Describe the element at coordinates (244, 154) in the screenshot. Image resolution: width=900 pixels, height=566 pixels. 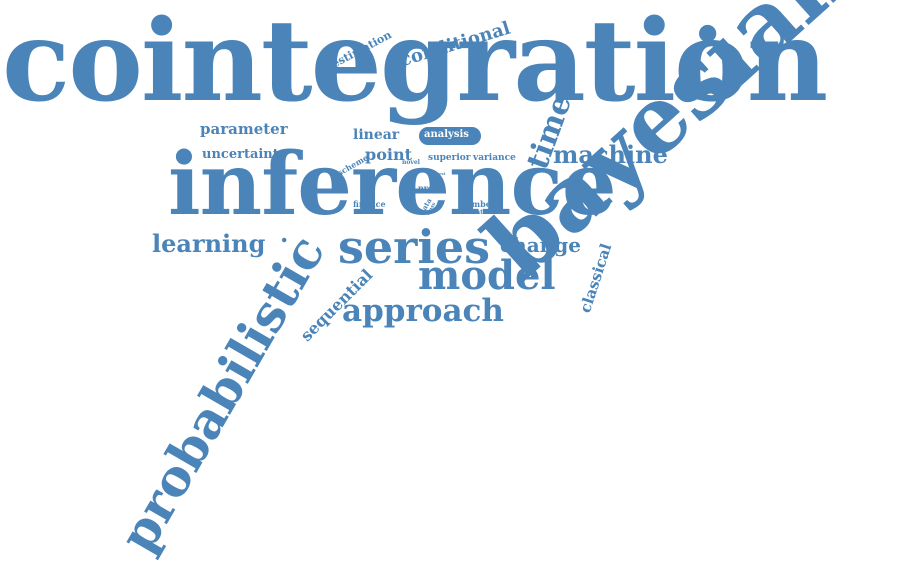
I see `word-uncertainty: uncertainty` at that location.